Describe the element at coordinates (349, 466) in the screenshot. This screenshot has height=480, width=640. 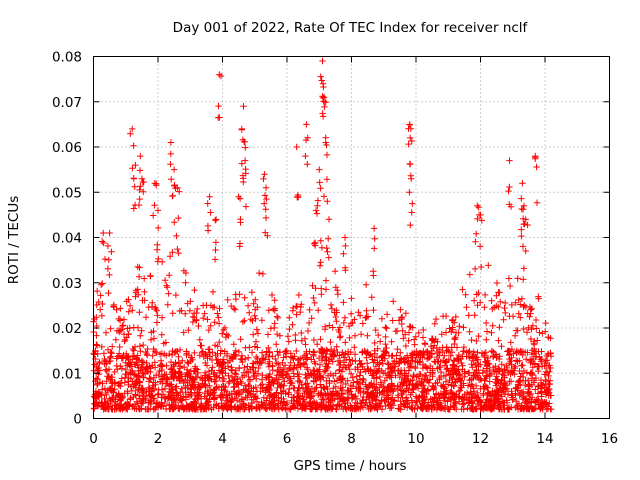
I see `x-axis-label: GPS time / hours` at that location.